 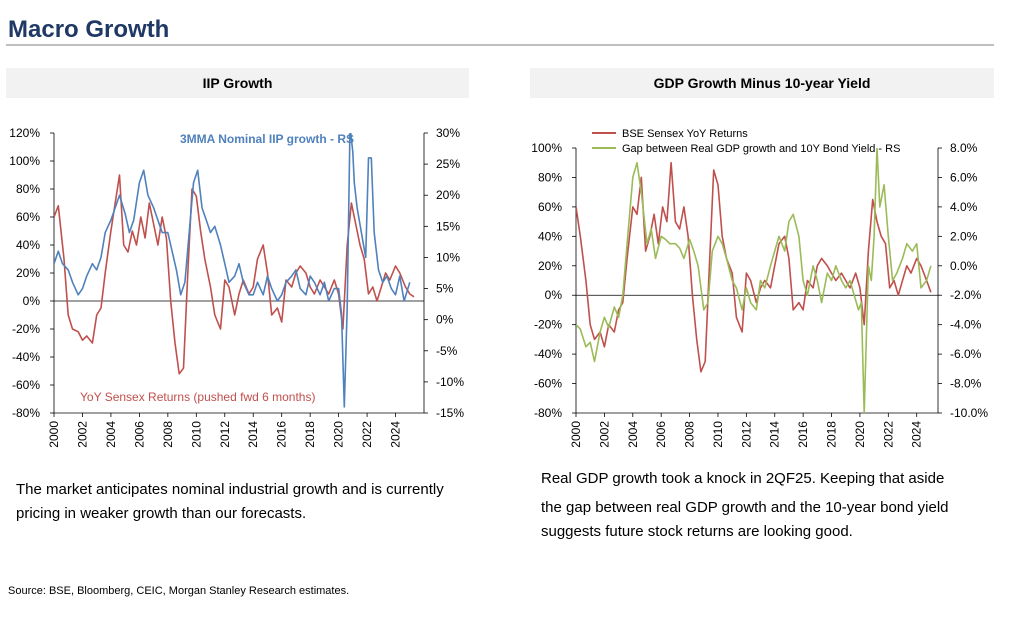 What do you see at coordinates (267, 139) in the screenshot?
I see `legend-iip: 3MMA Nominal IIP growth - RS` at bounding box center [267, 139].